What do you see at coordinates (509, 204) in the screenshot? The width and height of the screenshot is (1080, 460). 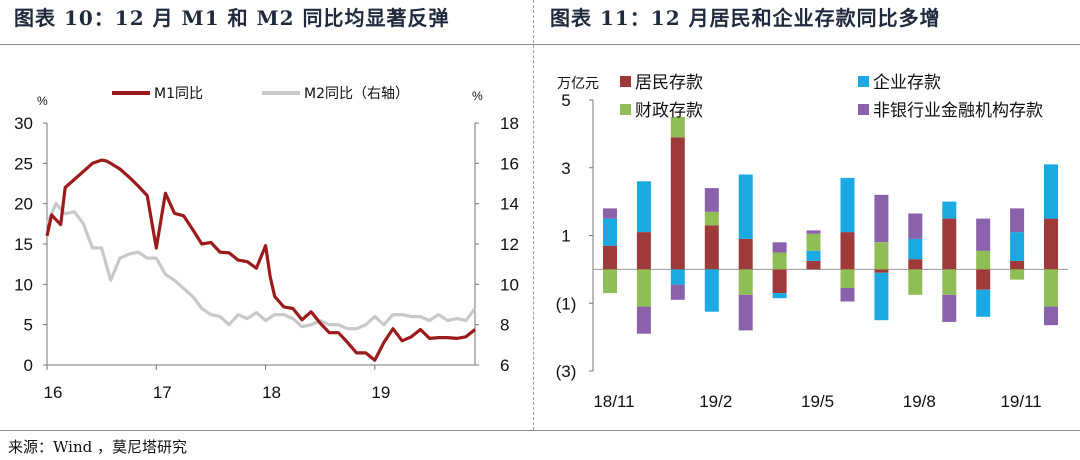 I see `y-right-tick-label: 14` at bounding box center [509, 204].